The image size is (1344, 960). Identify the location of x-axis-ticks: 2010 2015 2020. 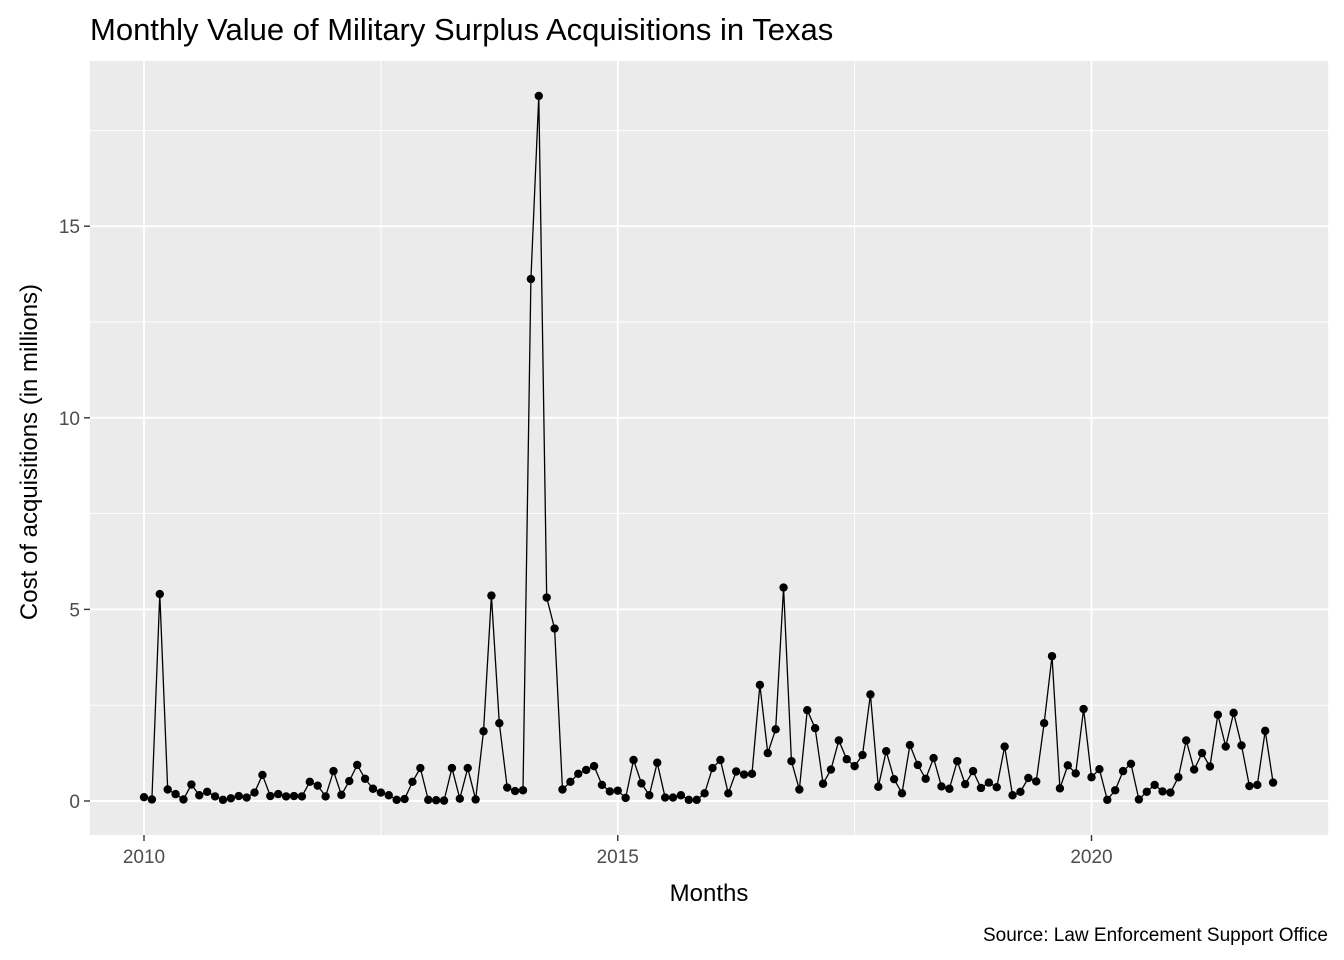
(618, 851).